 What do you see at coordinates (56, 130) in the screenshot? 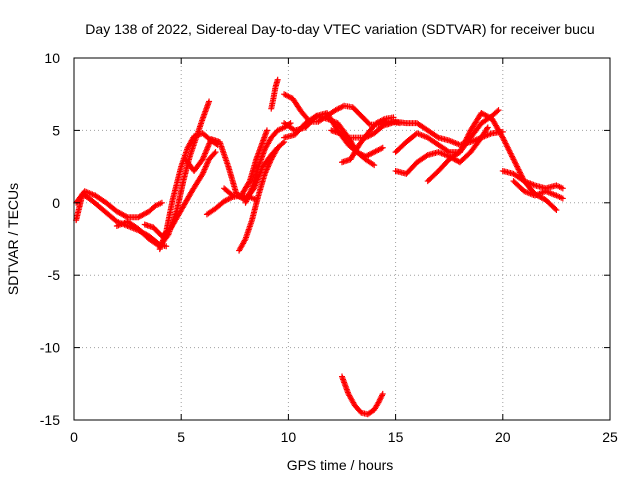
I see `y-tick-label: 5` at bounding box center [56, 130].